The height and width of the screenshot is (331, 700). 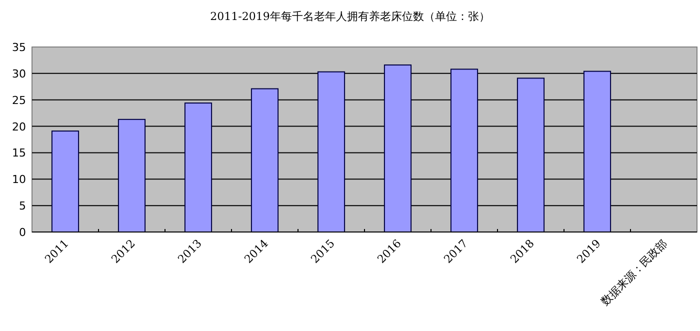 I want to click on chart-title: 2011-2019年每千名老年人拥有养老床位数（单位：张）, so click(x=350, y=16).